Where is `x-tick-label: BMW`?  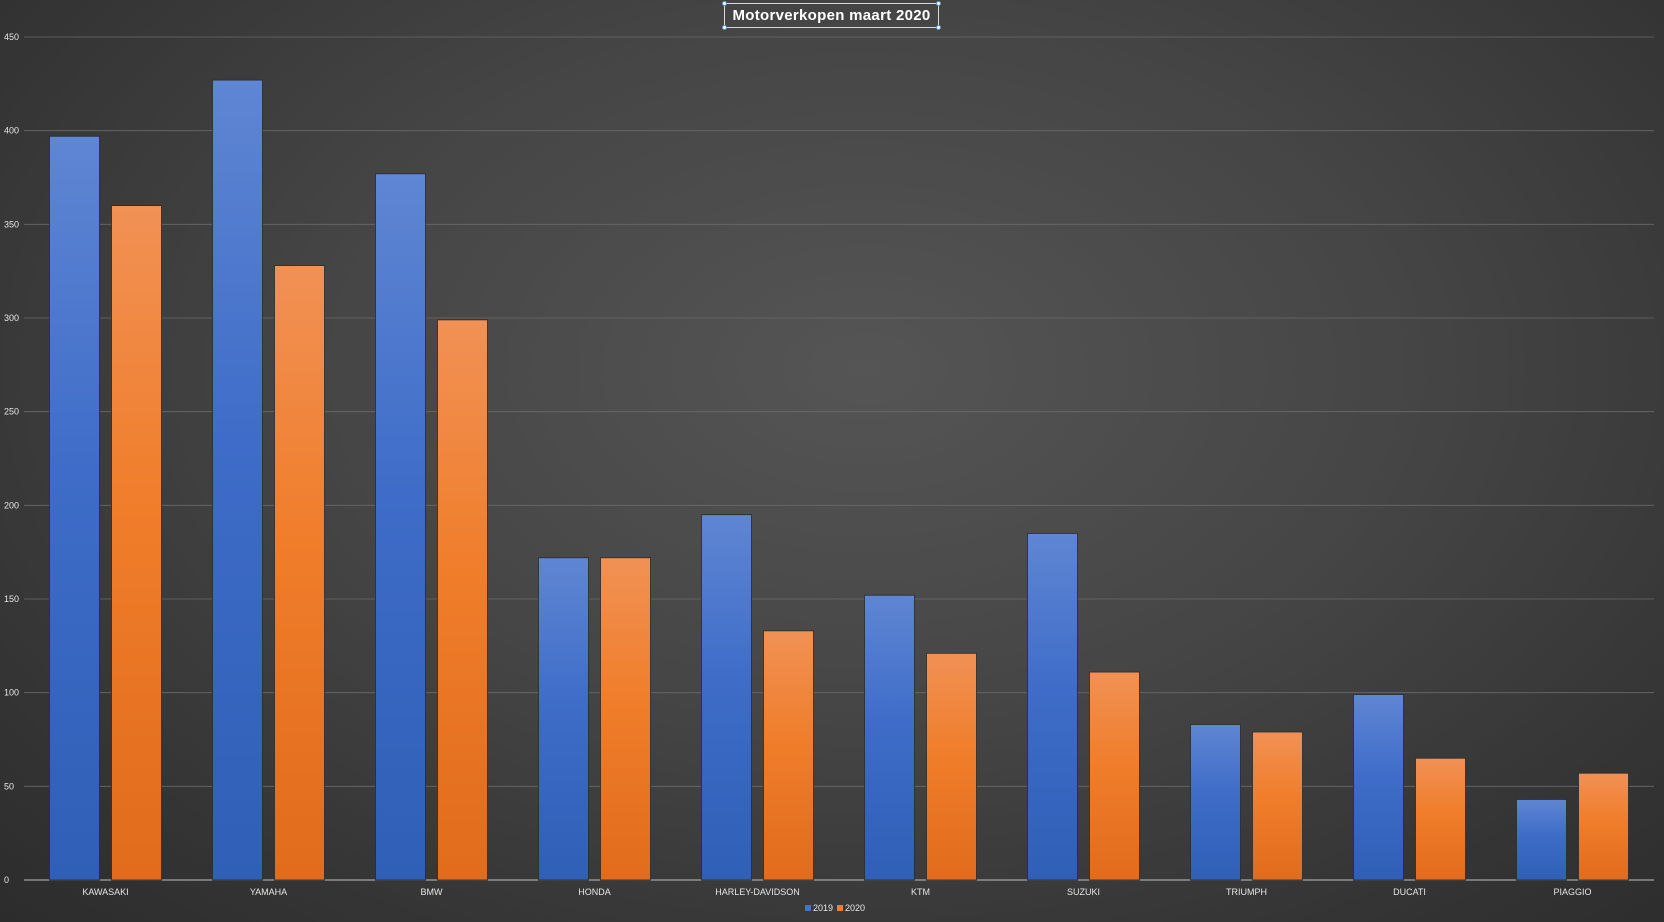
x-tick-label: BMW is located at coordinates (432, 892).